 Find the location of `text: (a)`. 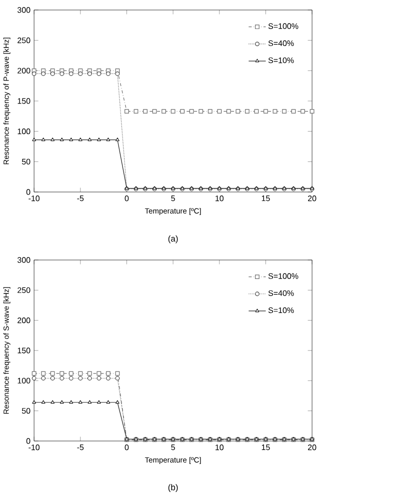

text: (a) is located at coordinates (173, 239).